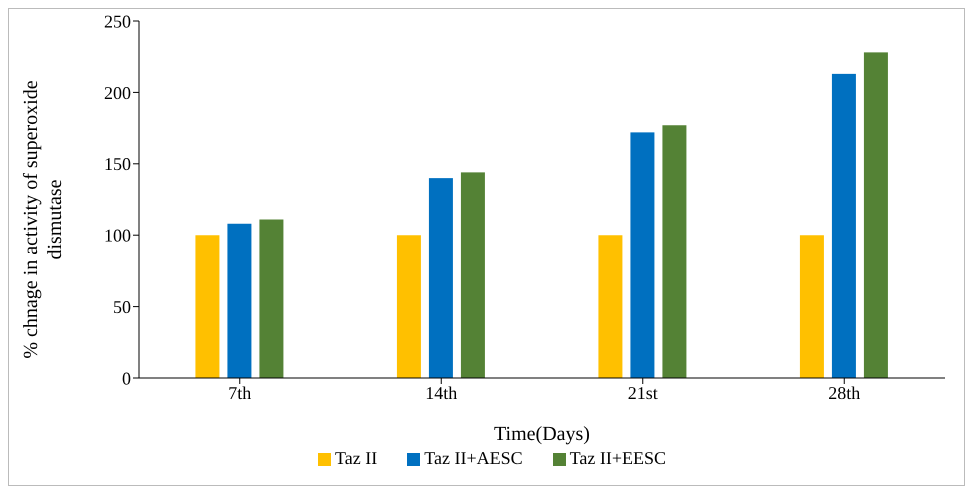 Image resolution: width=971 pixels, height=492 pixels. I want to click on y-tick-label: 250, so click(117, 21).